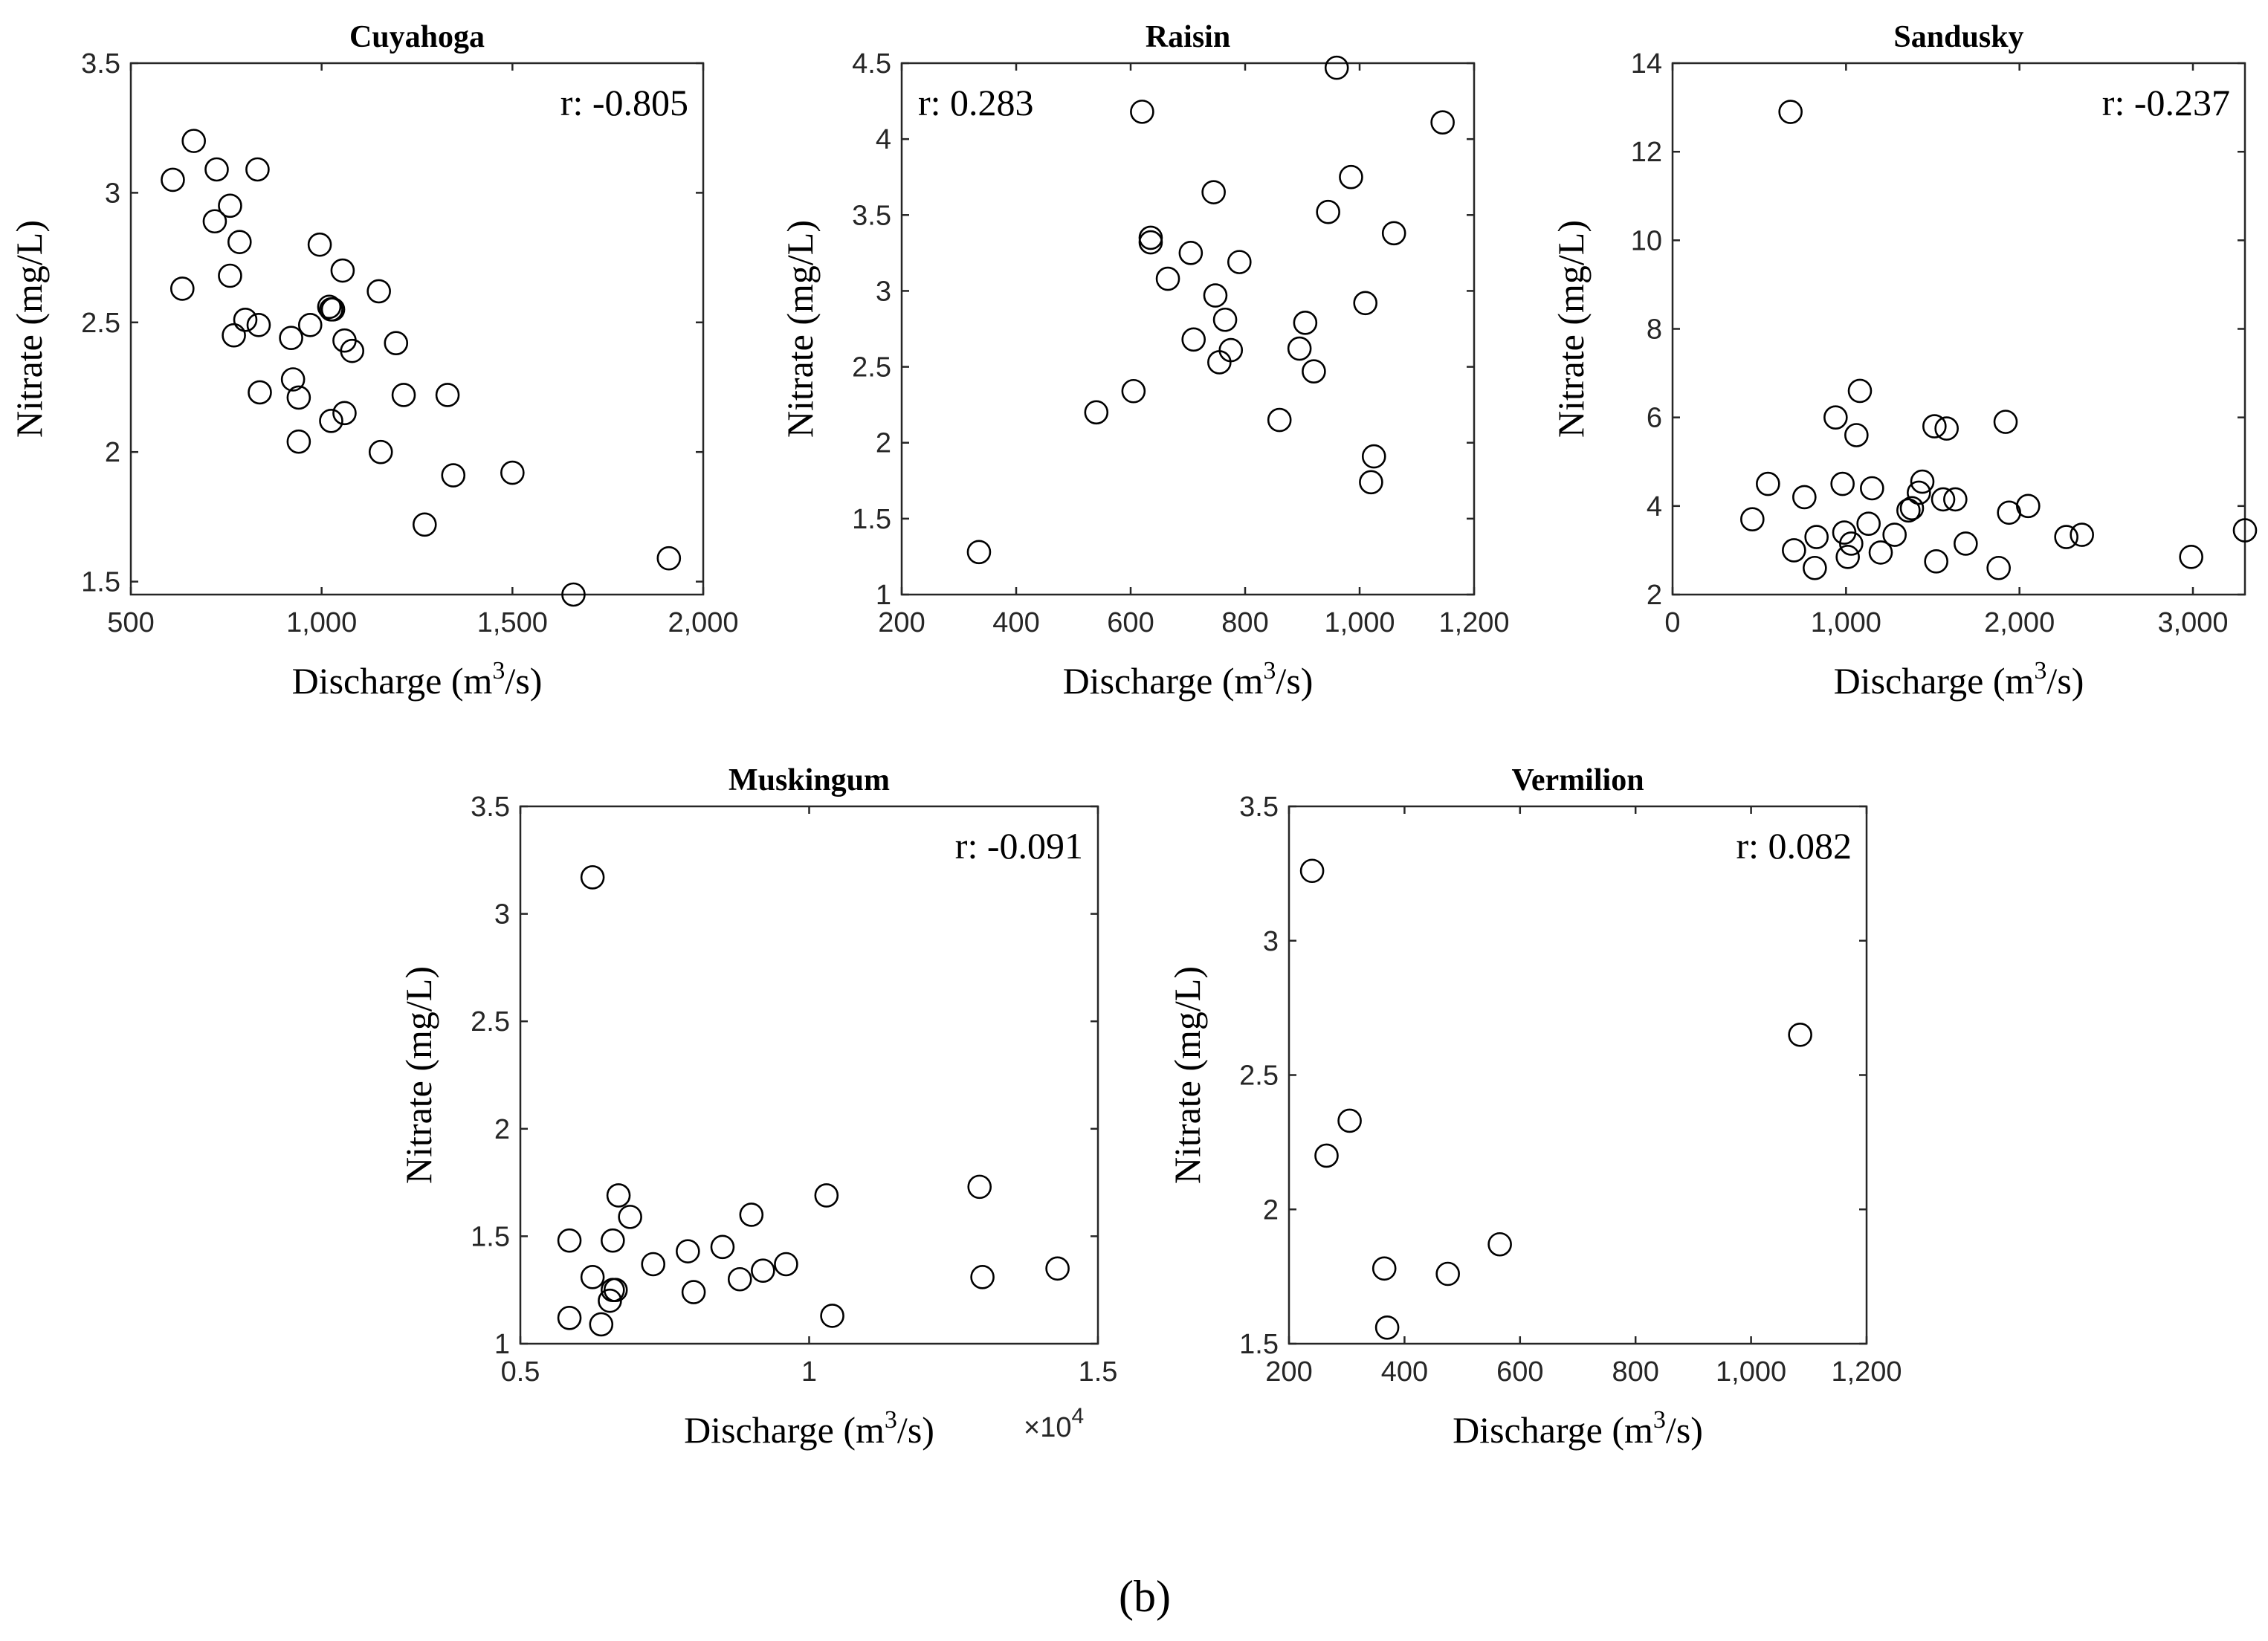 This screenshot has width=2268, height=1641. I want to click on correlation-label: r: -0.237, so click(2166, 102).